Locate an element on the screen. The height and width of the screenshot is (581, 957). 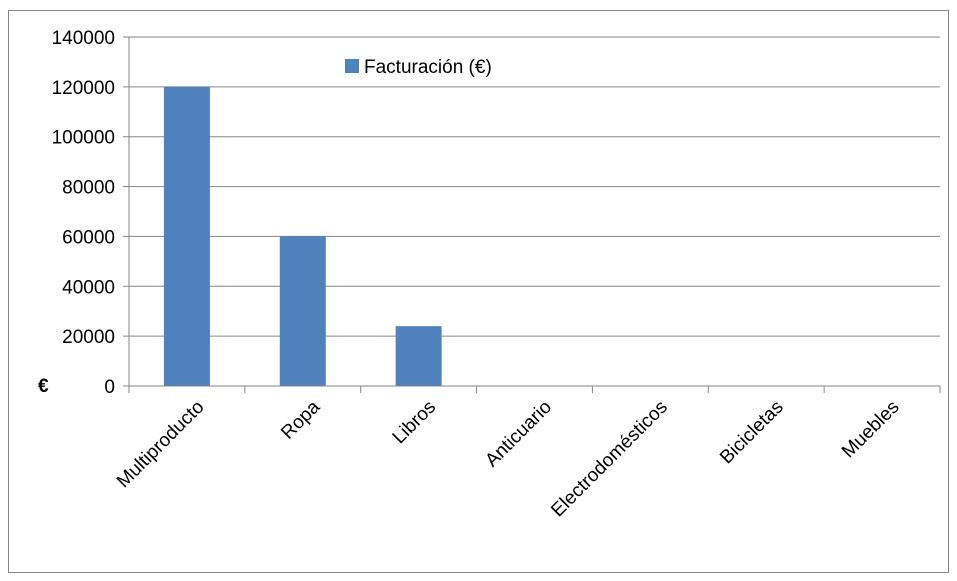
y-tick-label: 20000 is located at coordinates (88, 337).